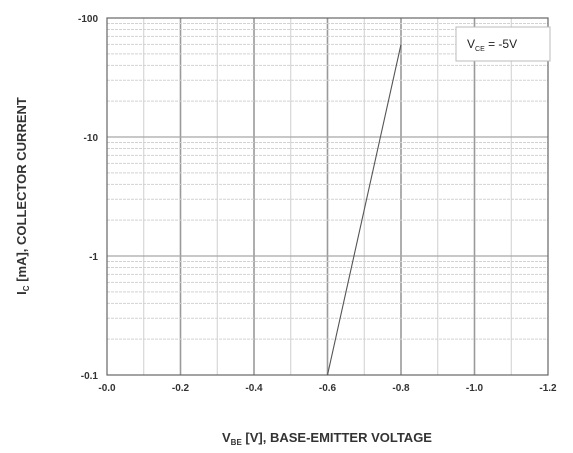 This screenshot has height=453, width=573. Describe the element at coordinates (93, 257) in the screenshot. I see `y-tick-label: -1` at that location.